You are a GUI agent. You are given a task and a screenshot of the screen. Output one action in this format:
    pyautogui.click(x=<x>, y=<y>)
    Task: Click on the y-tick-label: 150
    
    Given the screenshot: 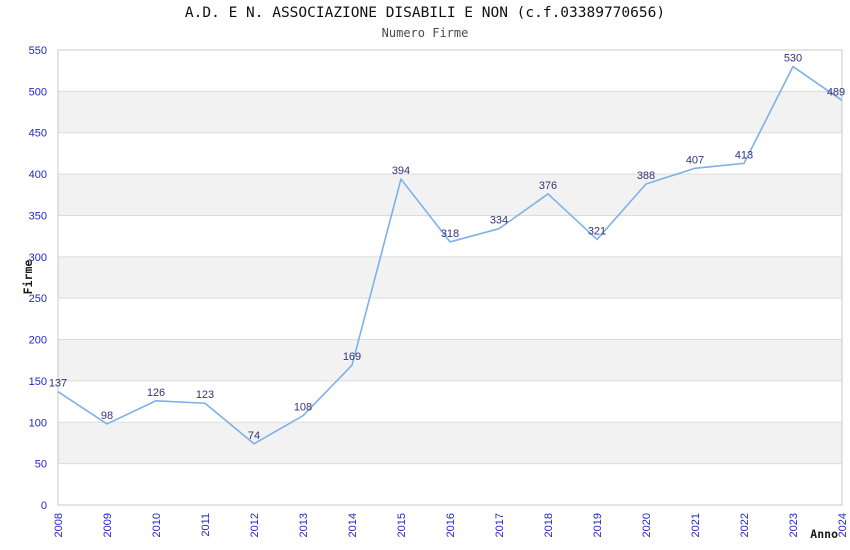 What is the action you would take?
    pyautogui.click(x=38, y=382)
    